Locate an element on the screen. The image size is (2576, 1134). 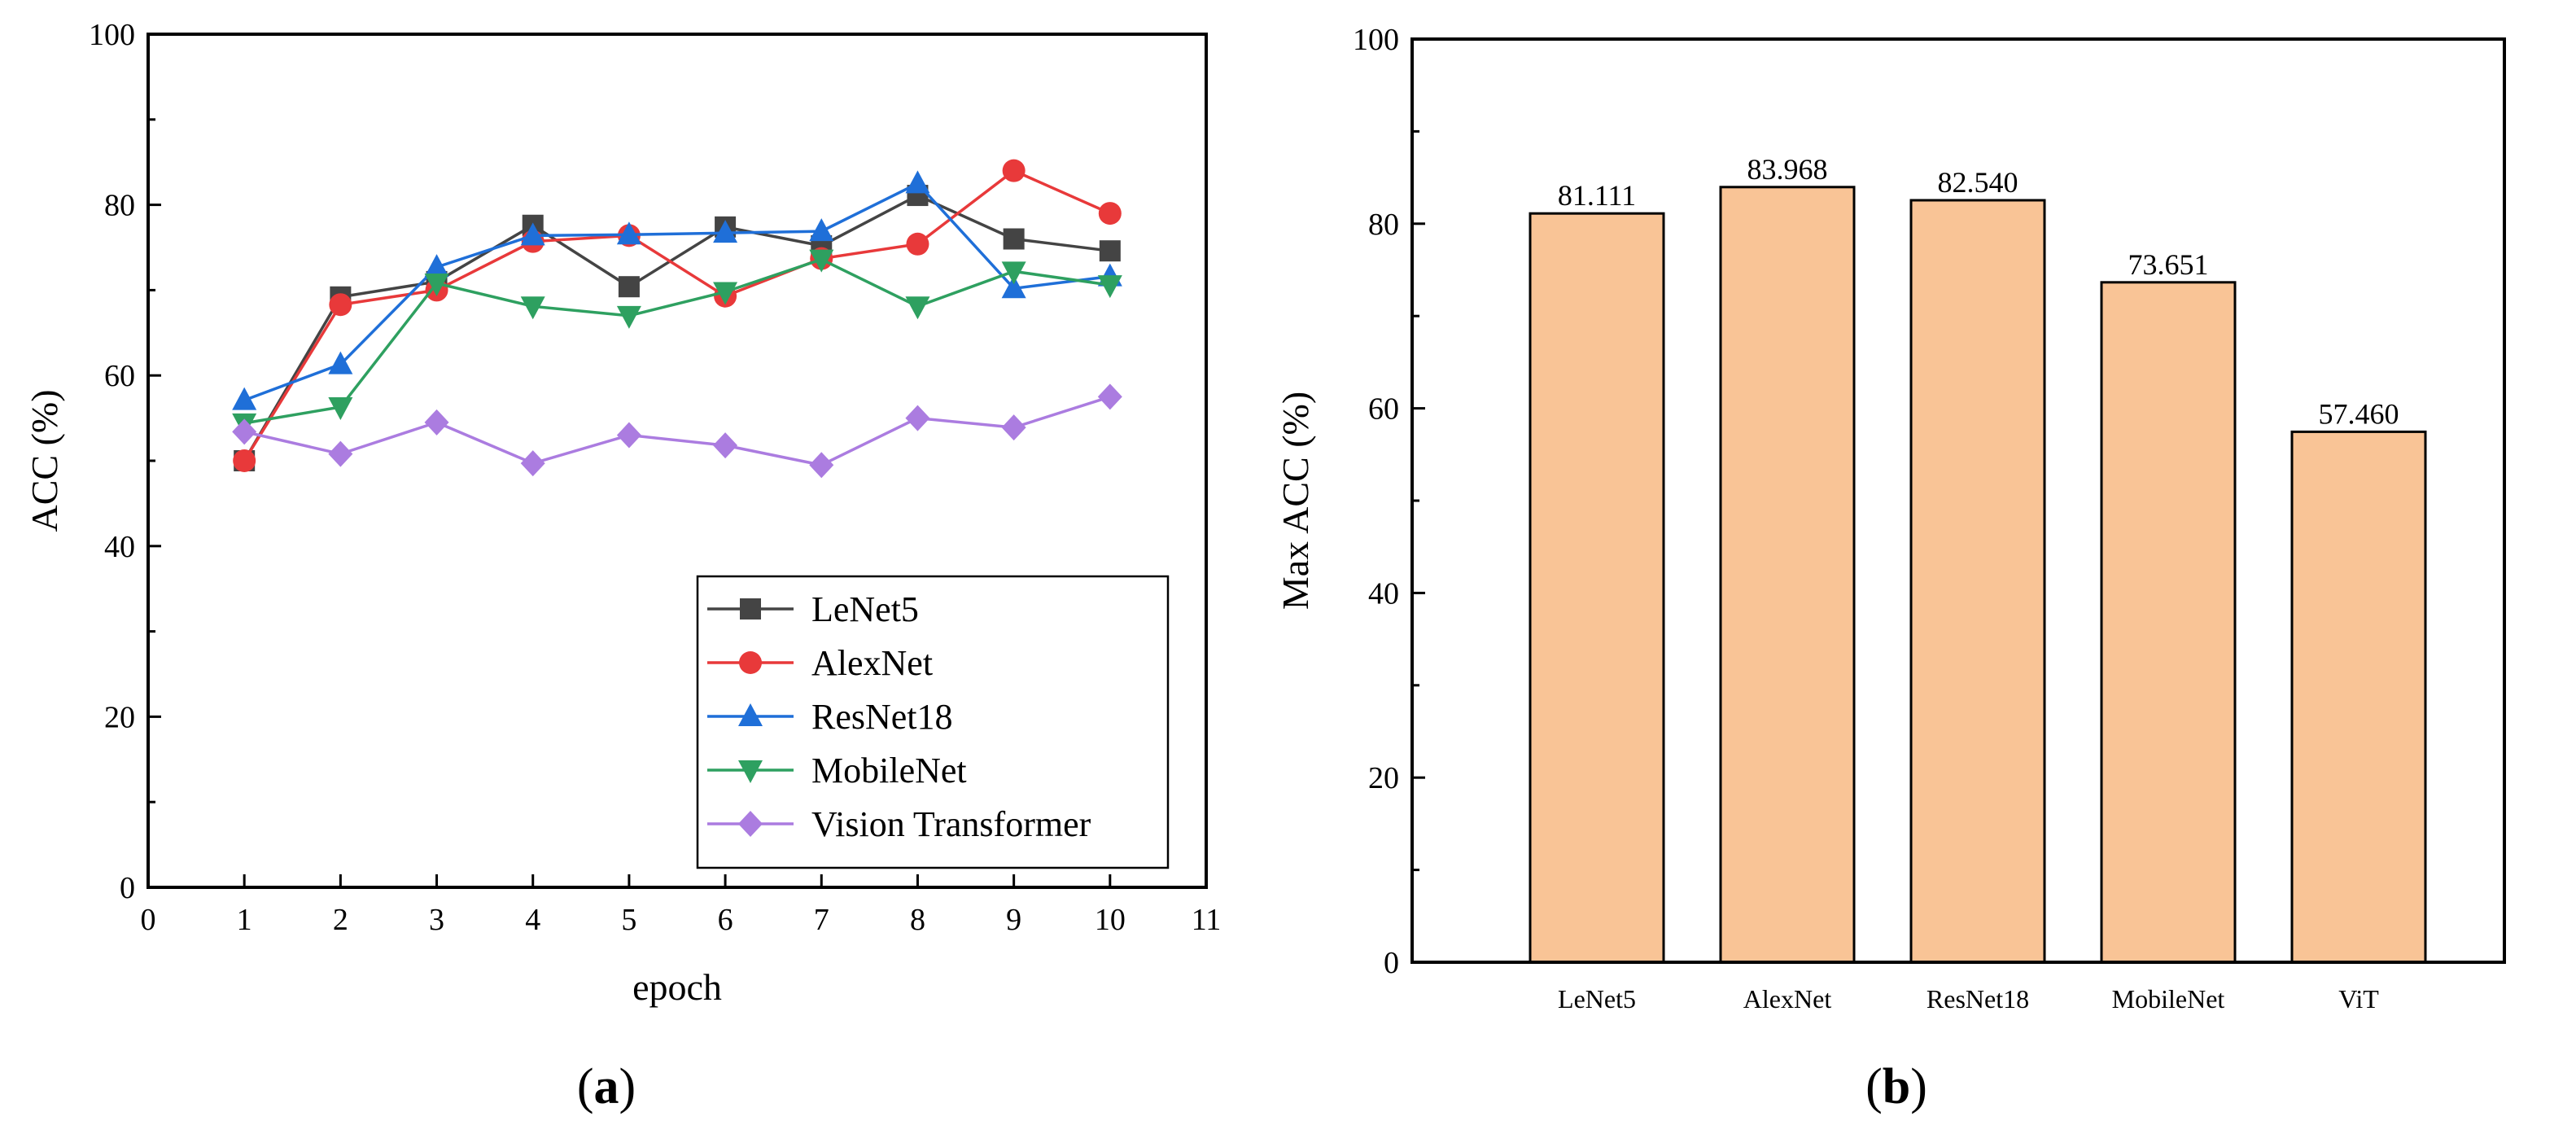
bar-value-label: 83.968 is located at coordinates (1787, 169).